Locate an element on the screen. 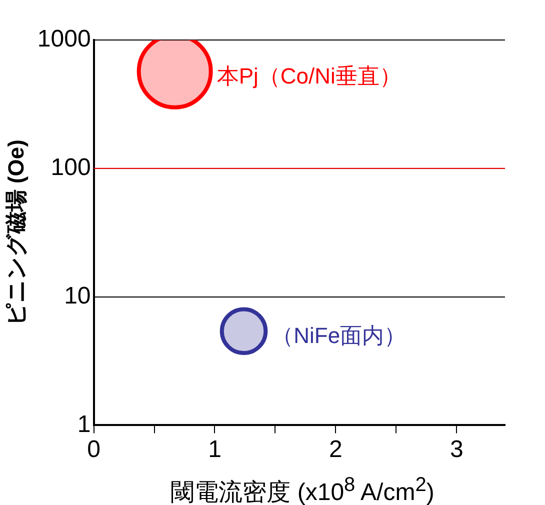  y-tick-label: 1000 is located at coordinates (64, 39).